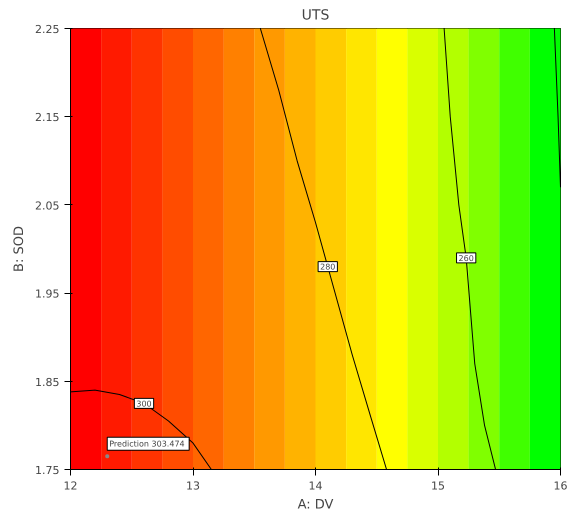 Image resolution: width=578 pixels, height=522 pixels. I want to click on y-tick-label: 2.05, so click(47, 205).